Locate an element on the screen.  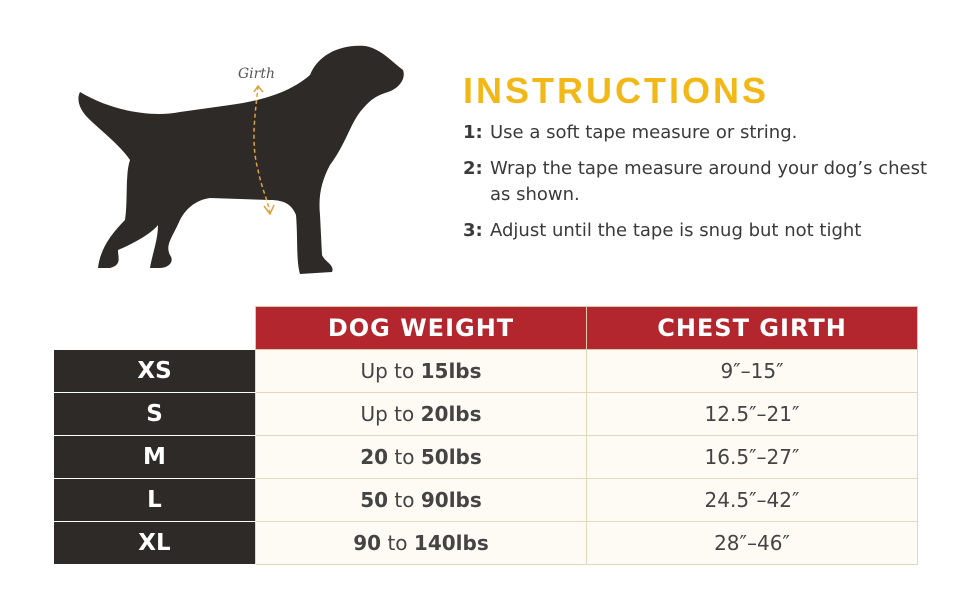
weight: 50 to 90lbs is located at coordinates (421, 500).